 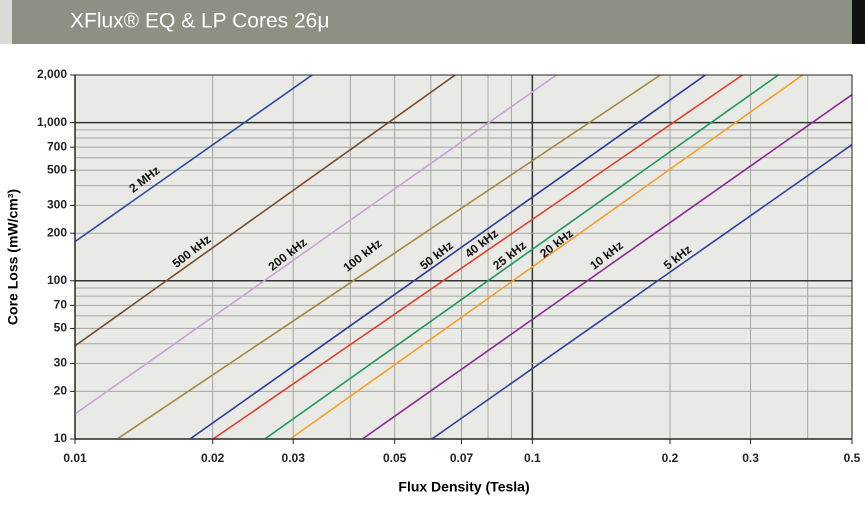 What do you see at coordinates (57, 205) in the screenshot?
I see `y-tick-label: 300` at bounding box center [57, 205].